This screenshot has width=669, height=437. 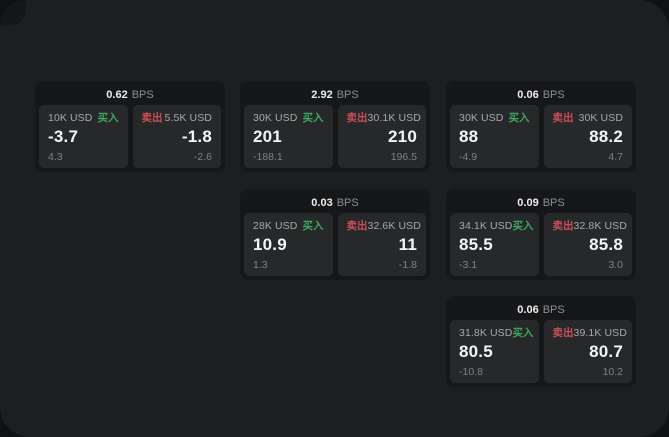 I want to click on buy-panel: 30K USD 买入 88 -4.9, so click(x=494, y=136).